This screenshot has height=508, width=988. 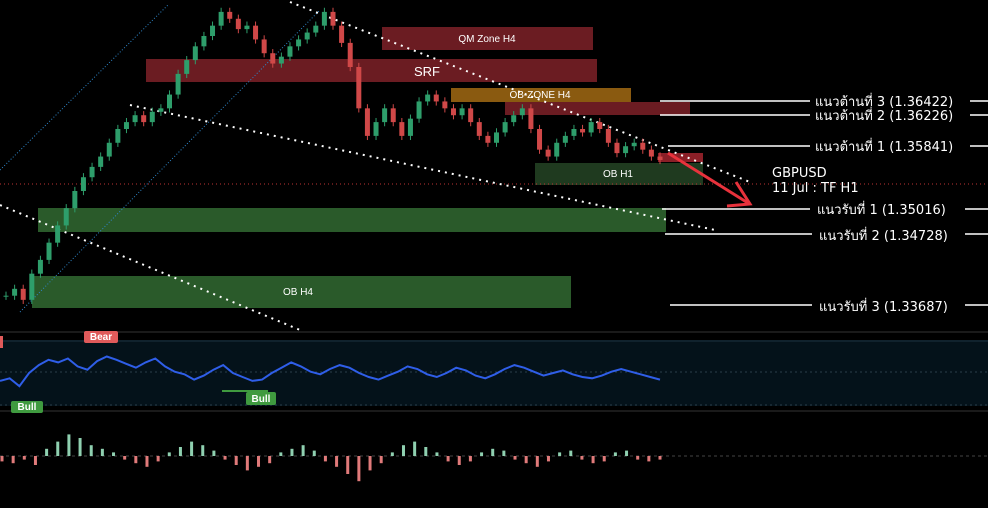 I want to click on ob-zone-h4-label: OB-ZONE H4, so click(x=540, y=95).